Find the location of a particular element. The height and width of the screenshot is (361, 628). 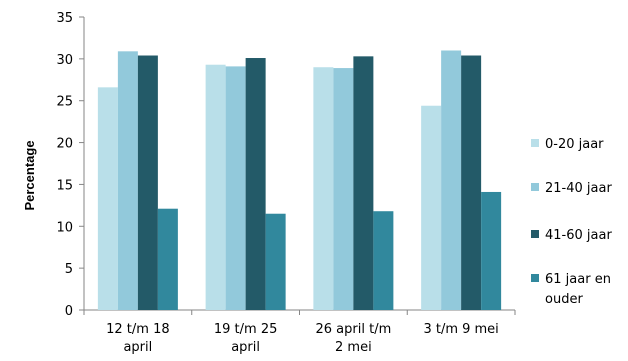

y-axis-label: Percentage is located at coordinates (29, 175).